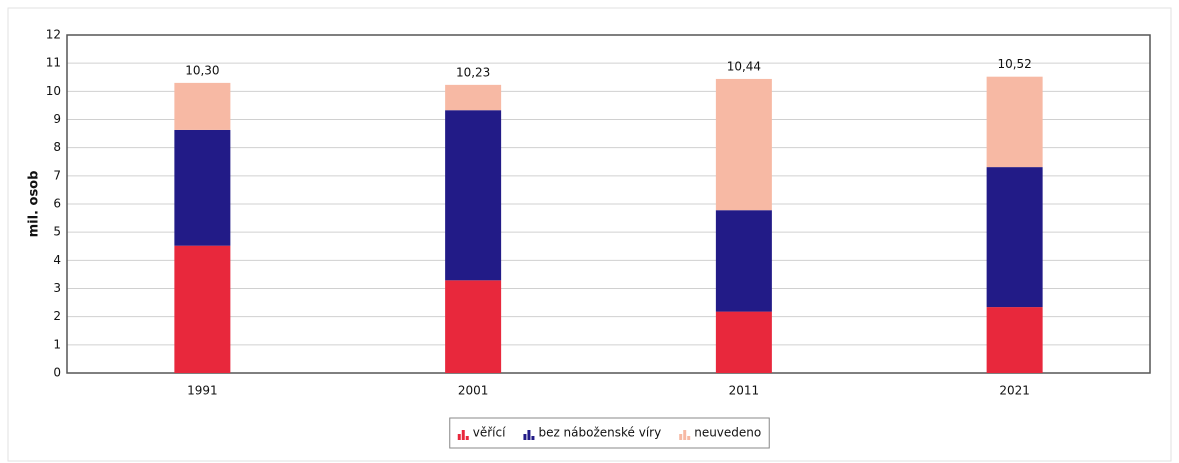 This screenshot has width=1179, height=463. Describe the element at coordinates (202, 391) in the screenshot. I see `x-tick-label: 1991` at that location.